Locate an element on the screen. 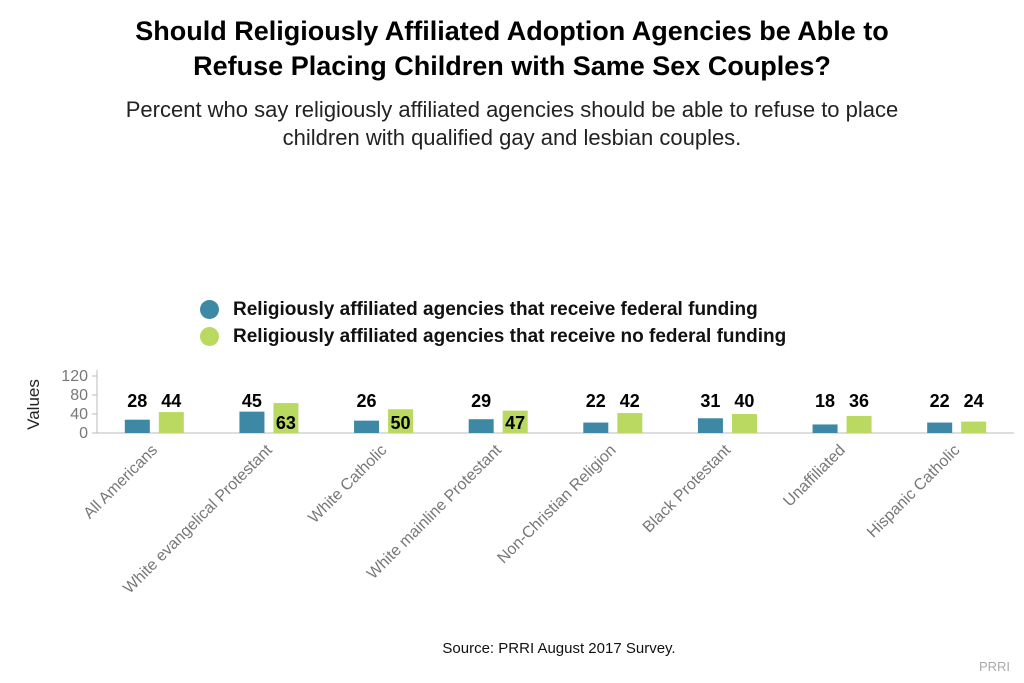 Image resolution: width=1024 pixels, height=683 pixels. y-tick-label: 80 is located at coordinates (79, 395).